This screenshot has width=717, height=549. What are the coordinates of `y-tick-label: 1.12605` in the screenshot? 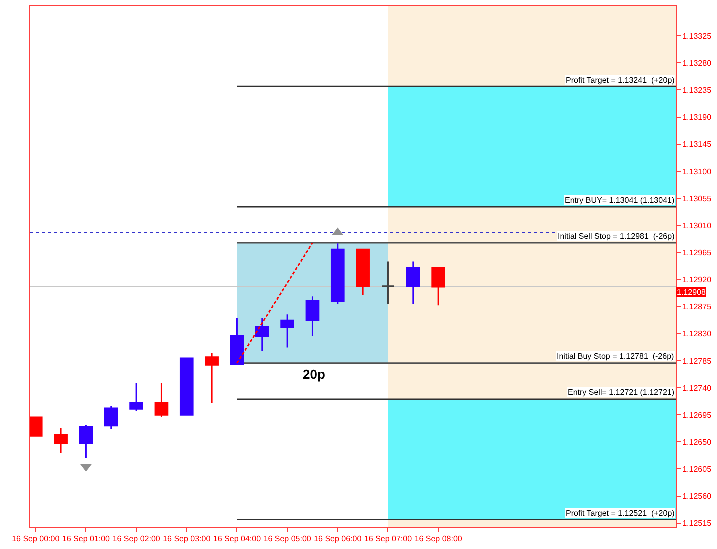 It's located at (697, 469).